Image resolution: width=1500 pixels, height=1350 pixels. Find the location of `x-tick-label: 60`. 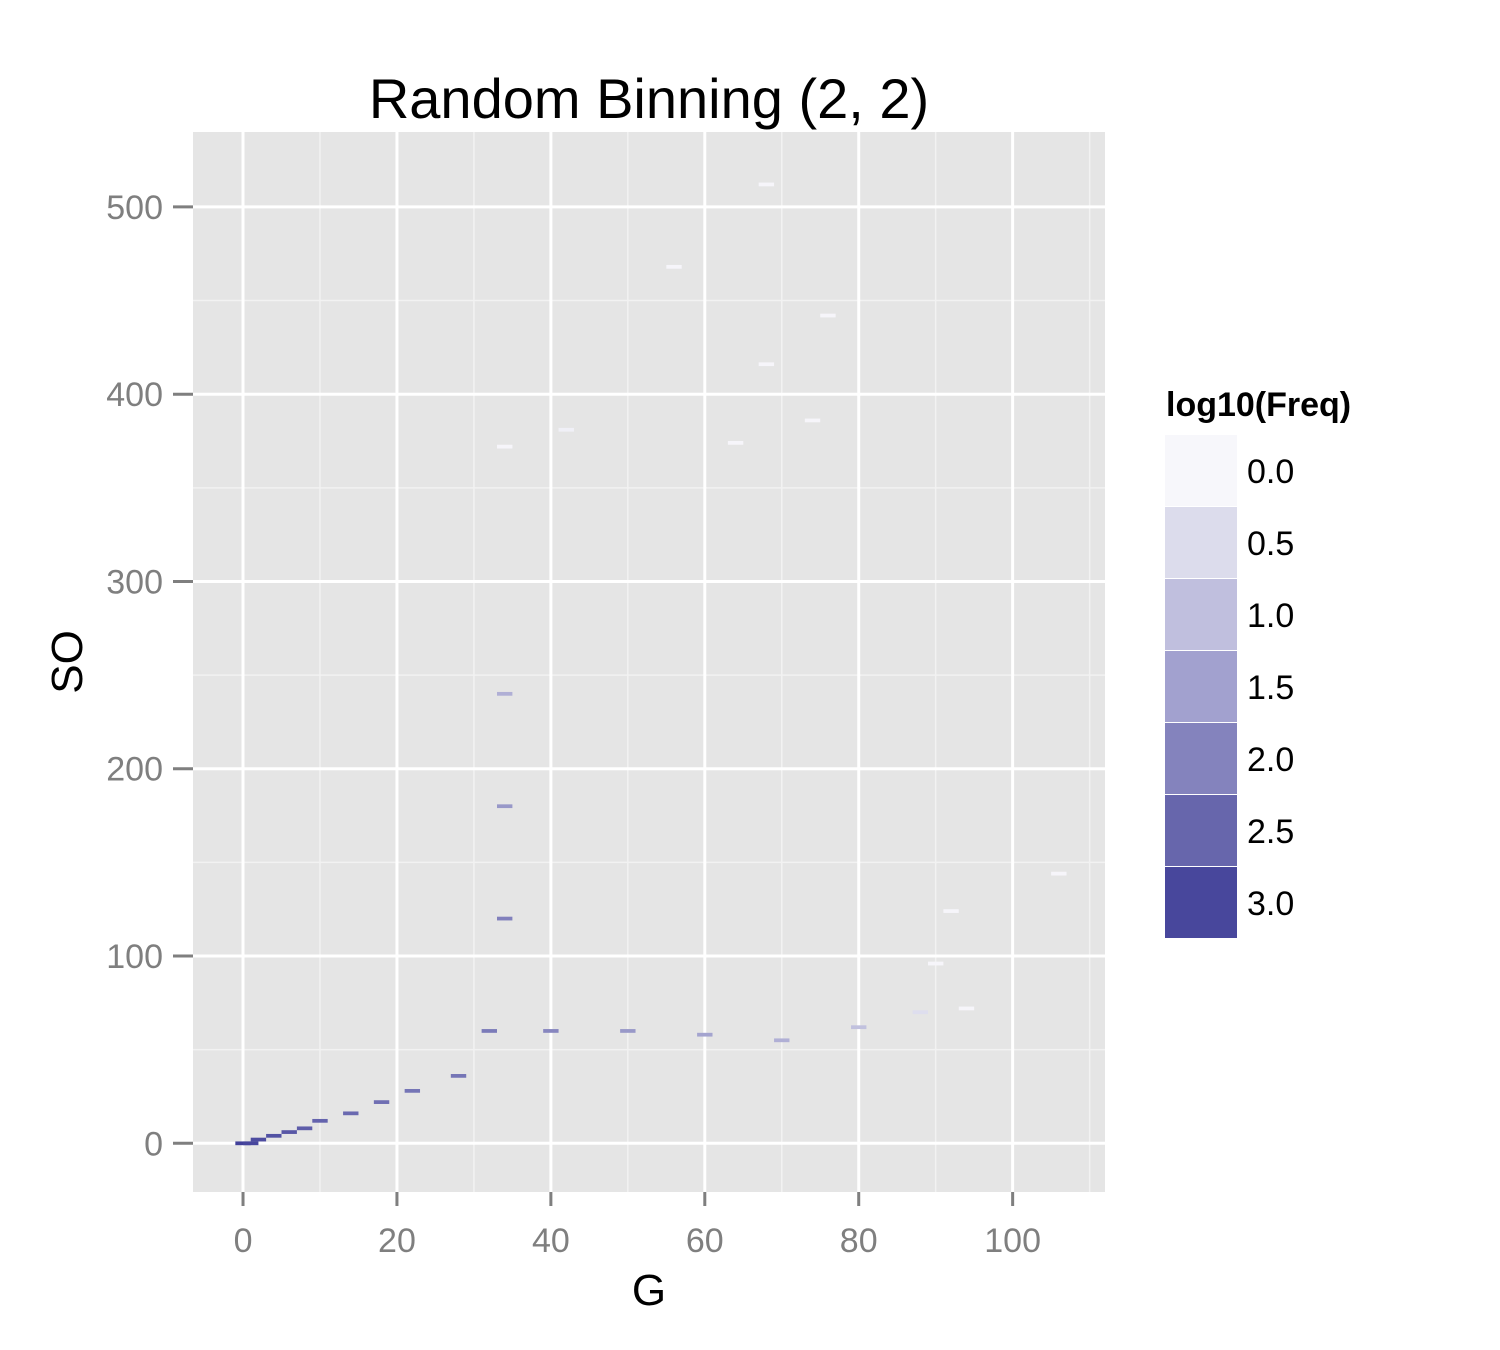

x-tick-label: 60 is located at coordinates (705, 1241).